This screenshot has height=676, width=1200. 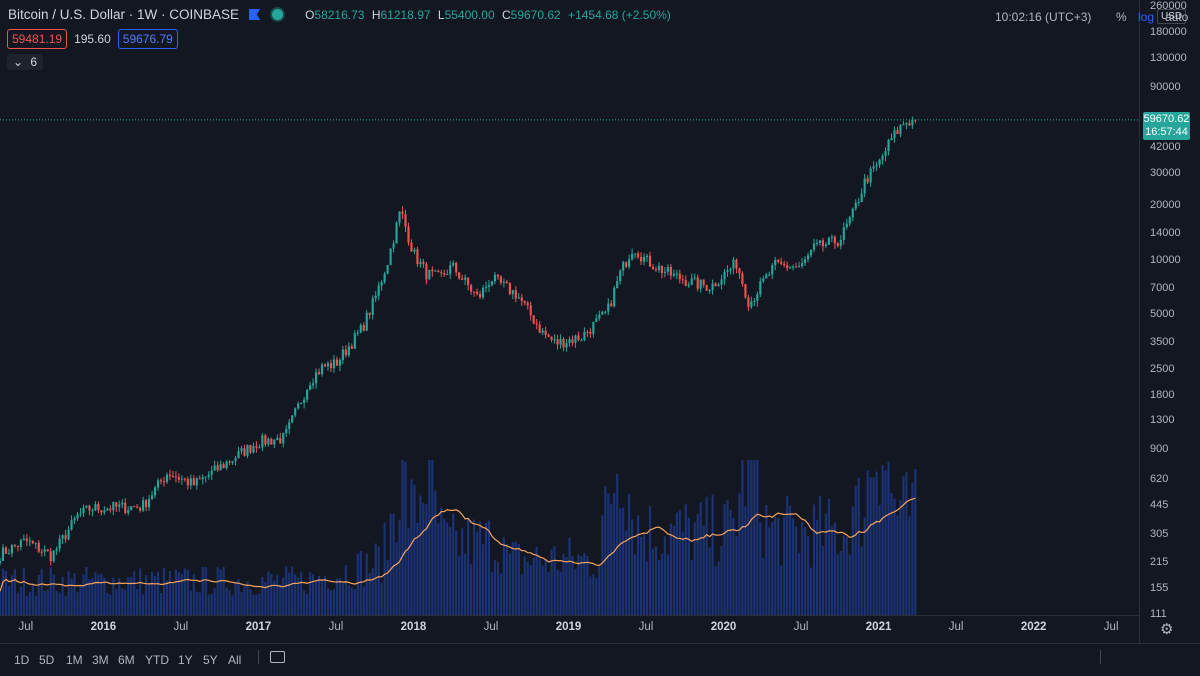 I want to click on indicators-toggle: ⌄ 6, so click(x=25, y=62).